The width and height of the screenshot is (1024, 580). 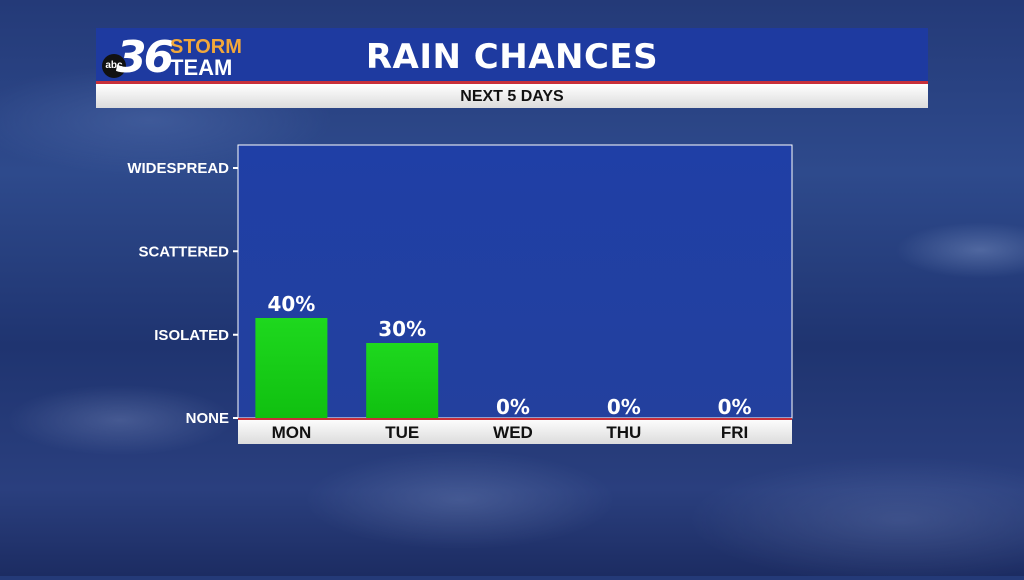 I want to click on y-tick-label-scattered: SCATTERED, so click(x=183, y=251).